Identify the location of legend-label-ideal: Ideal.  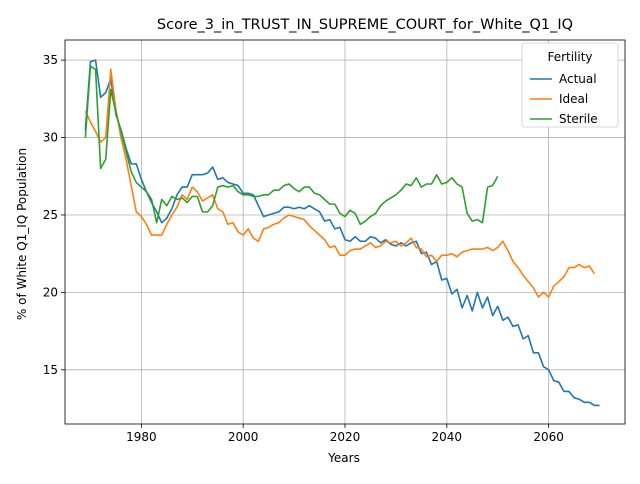
(573, 99).